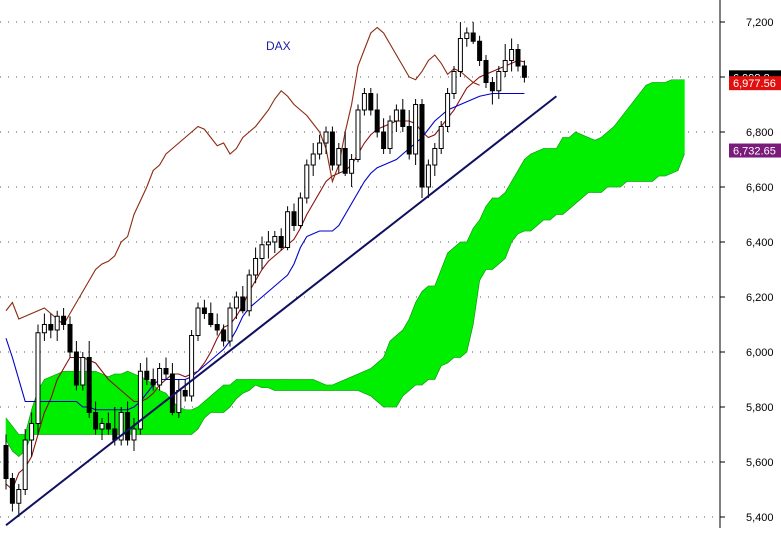 The height and width of the screenshot is (533, 781). I want to click on y-tick-label: 6,600, so click(760, 188).